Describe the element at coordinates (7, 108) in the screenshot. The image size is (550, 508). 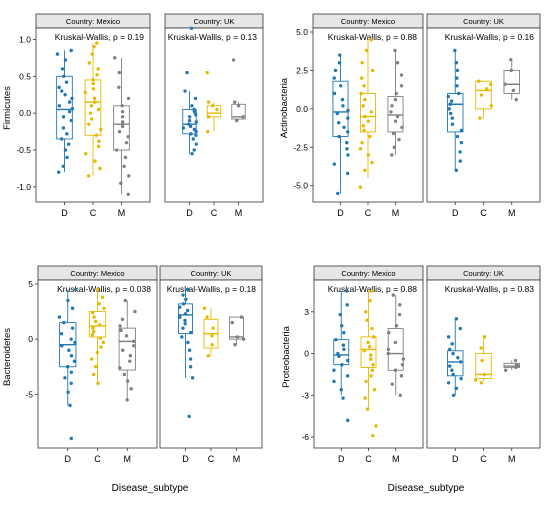
I see `y-axis-title: Firmicutes` at that location.